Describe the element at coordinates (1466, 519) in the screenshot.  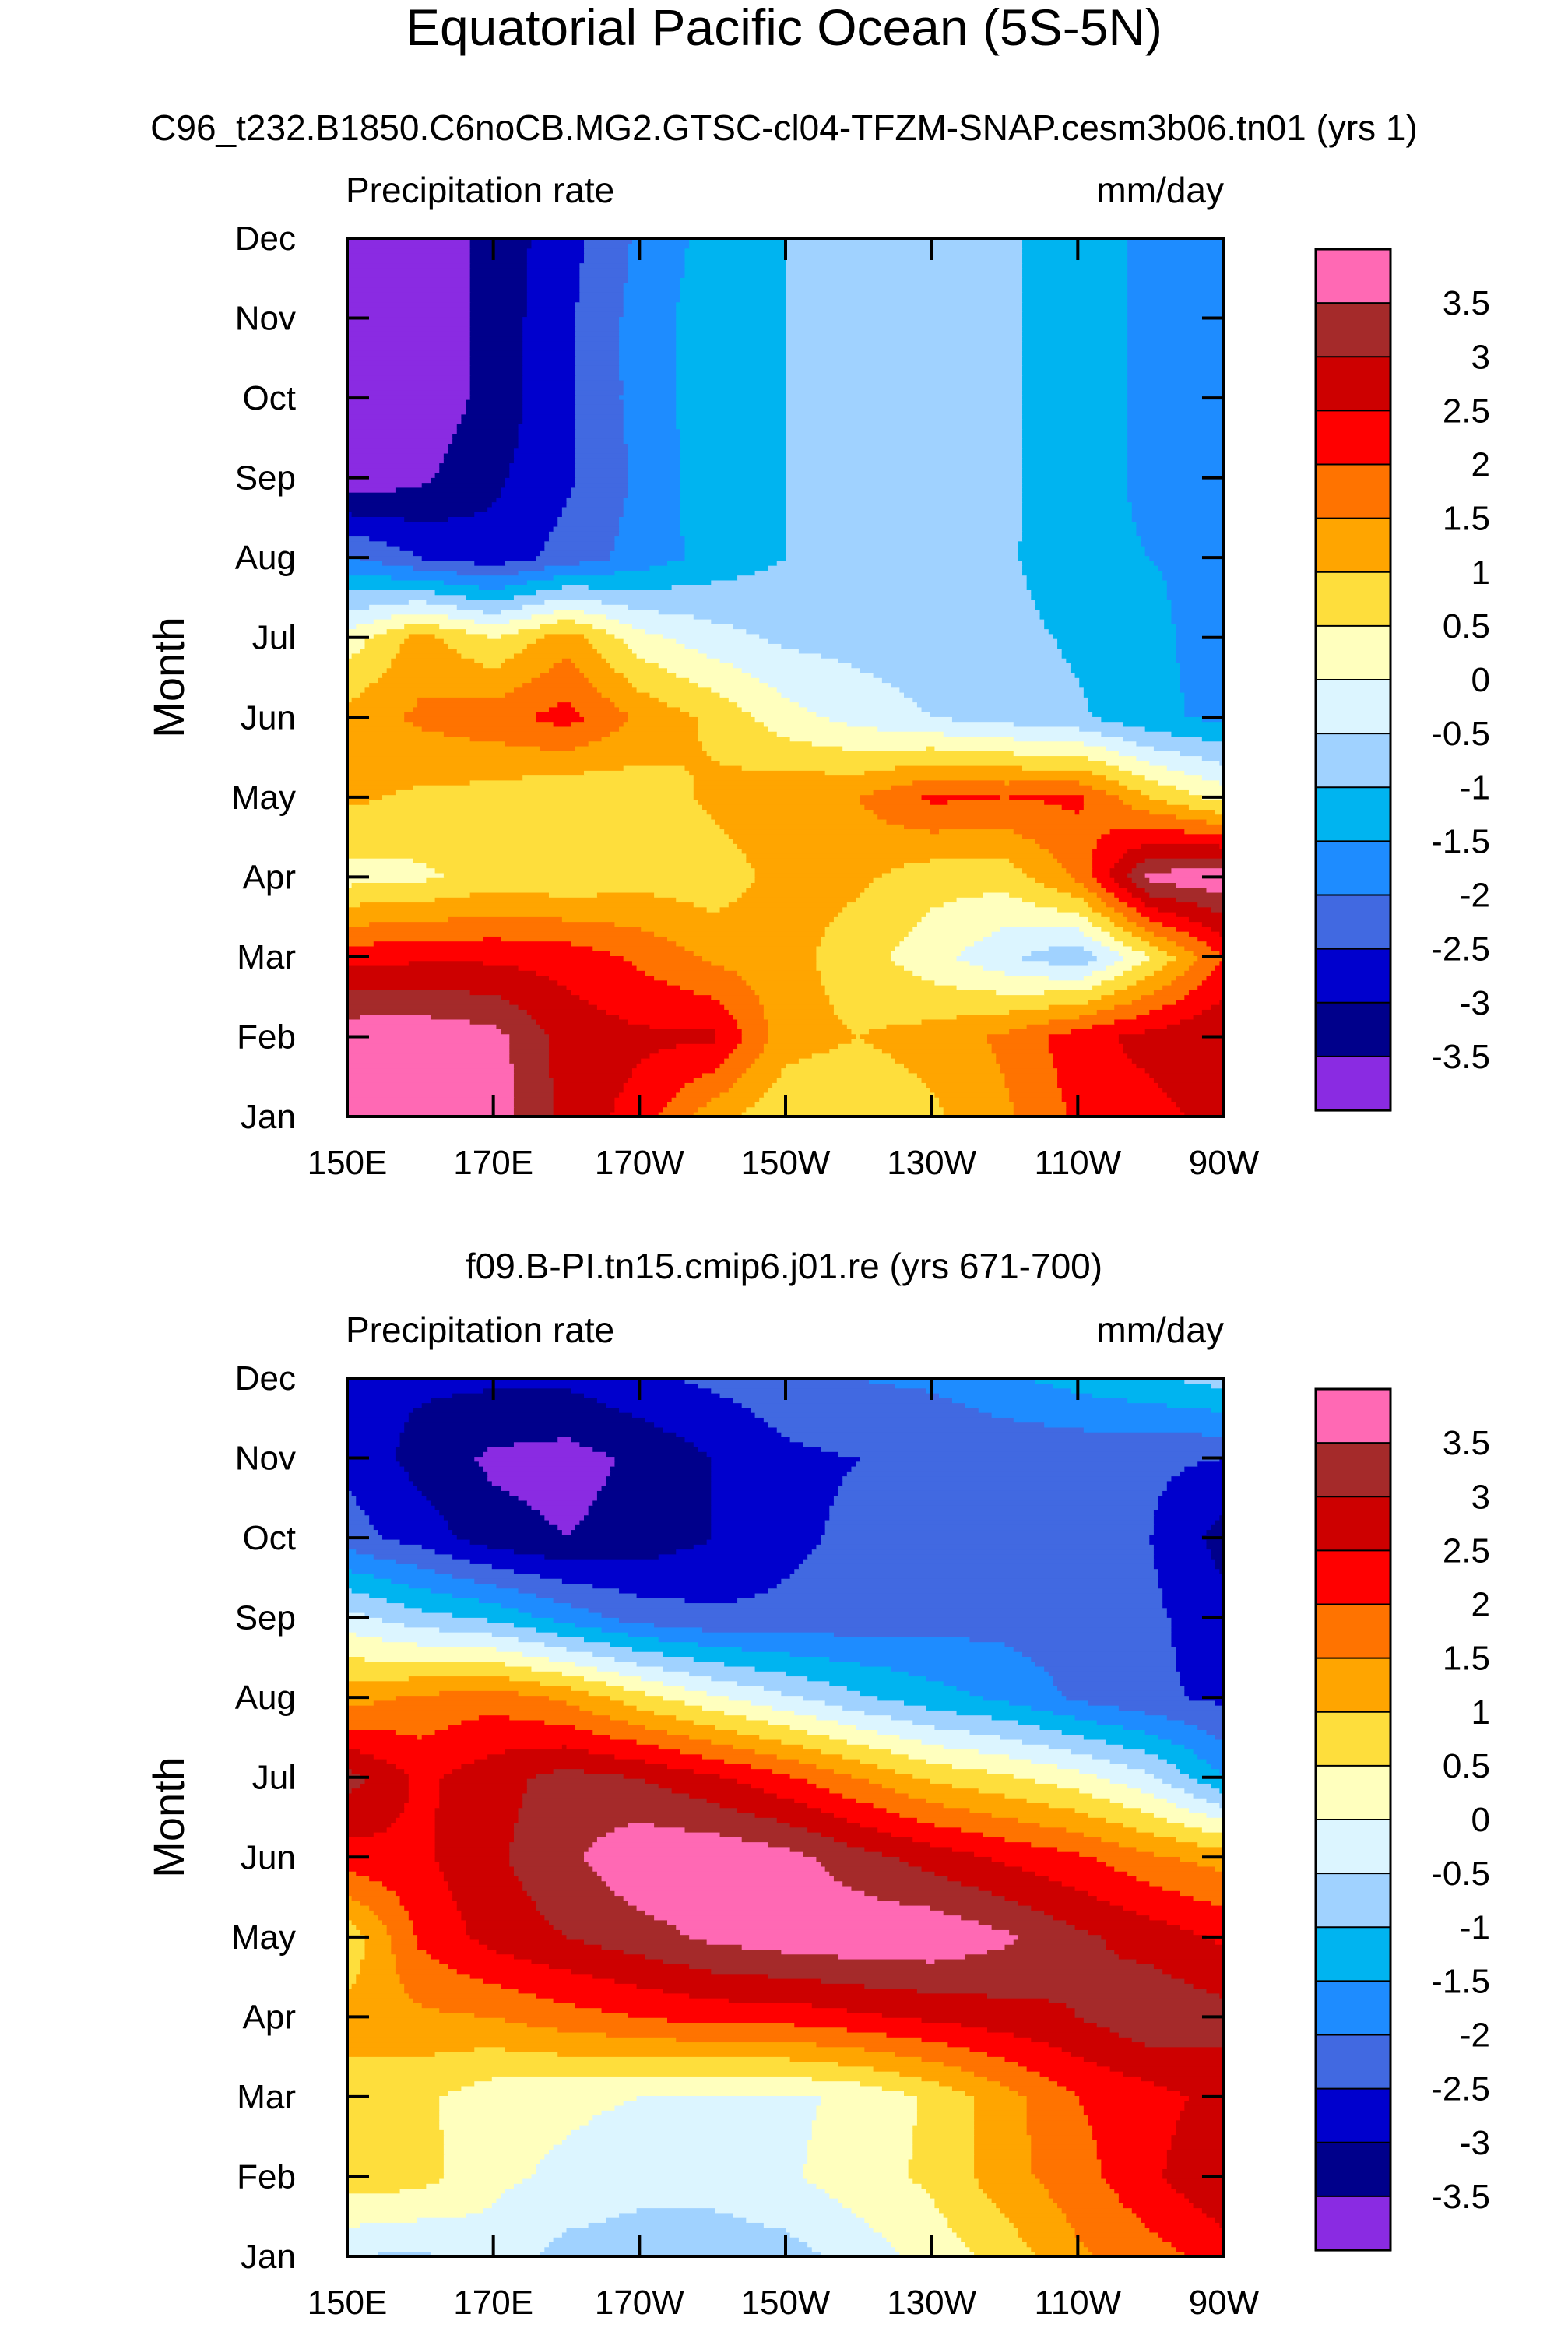
I see `colorbar-label: 1.5` at that location.